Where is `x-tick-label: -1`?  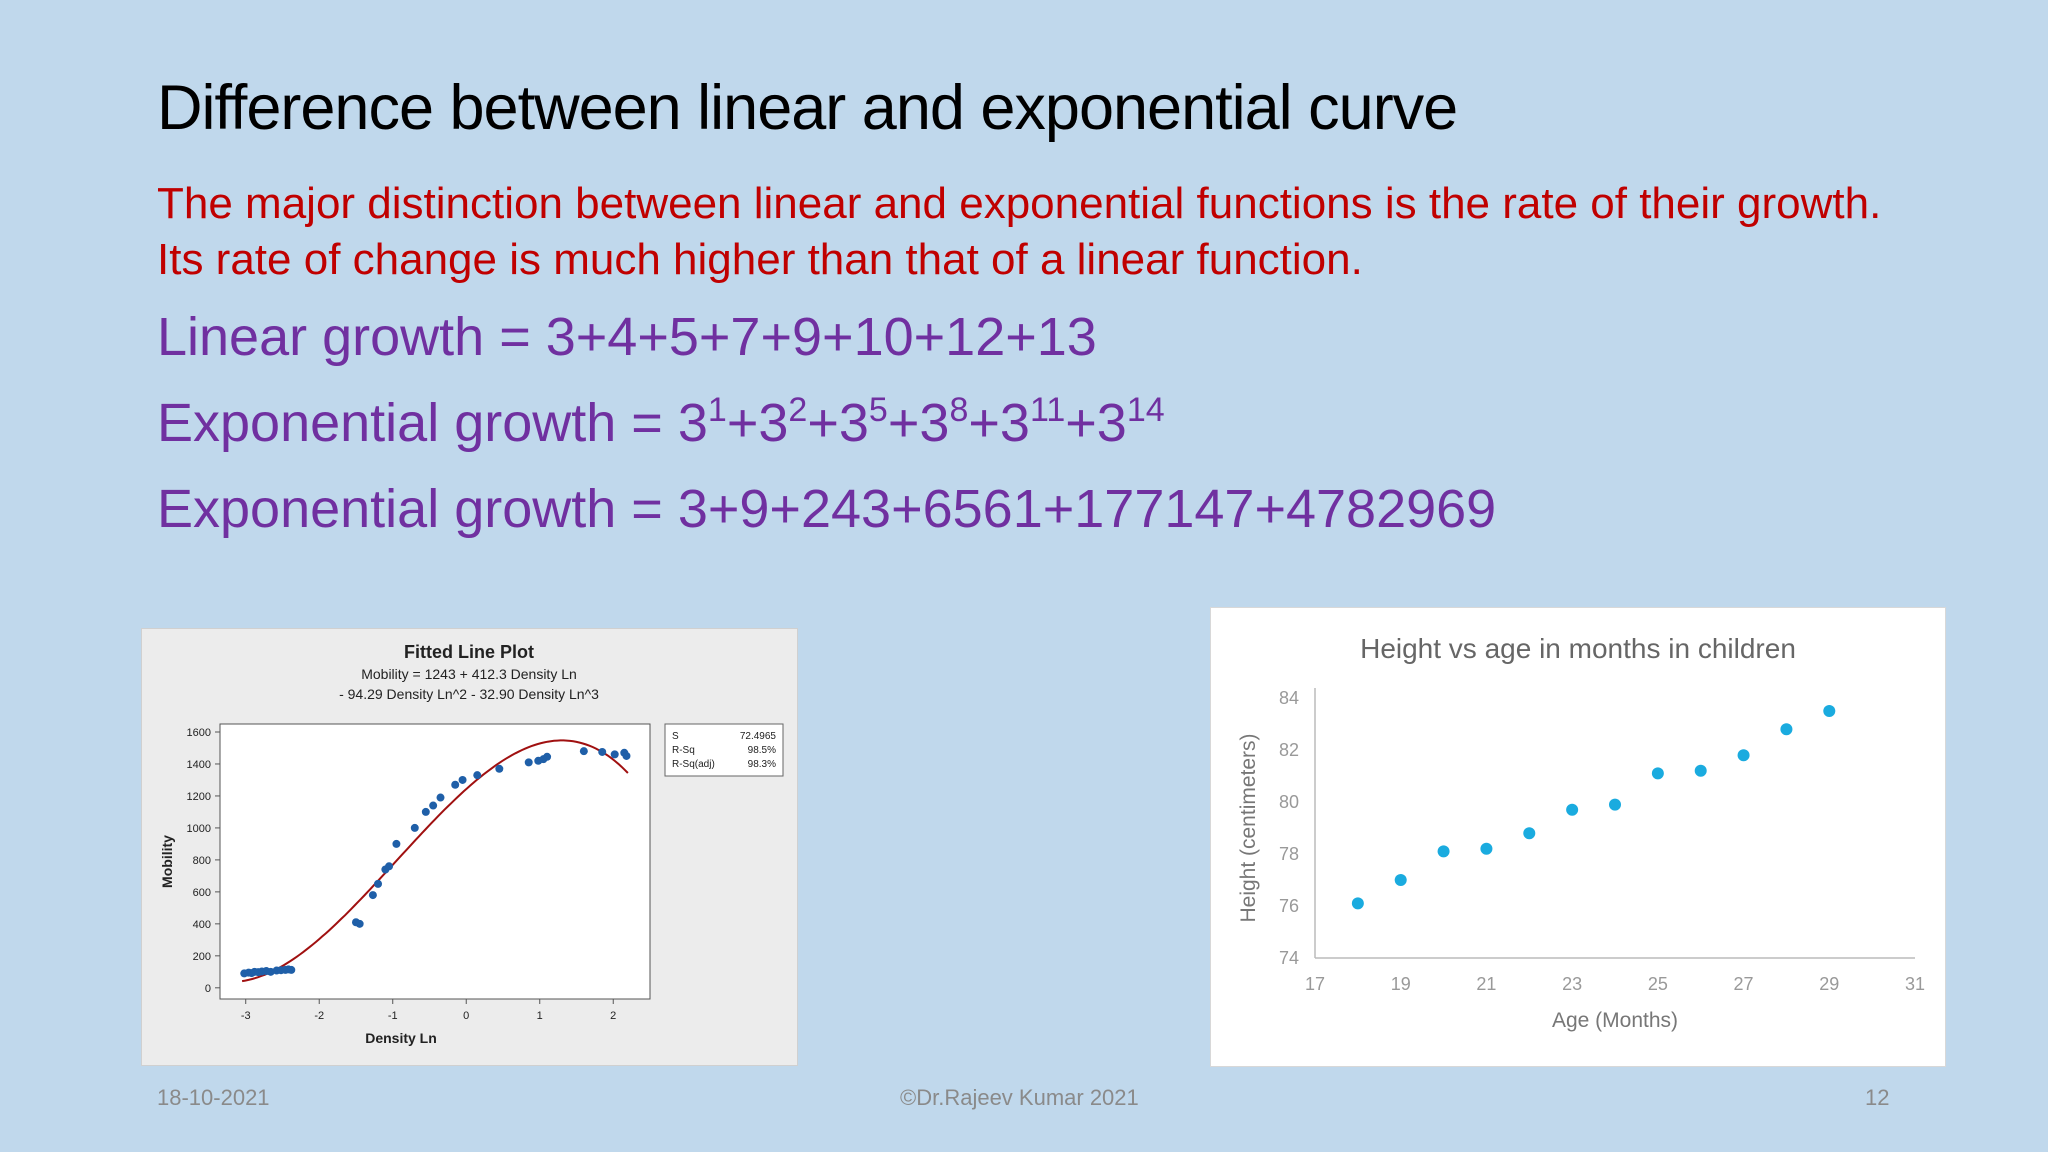 x-tick-label: -1 is located at coordinates (393, 1016).